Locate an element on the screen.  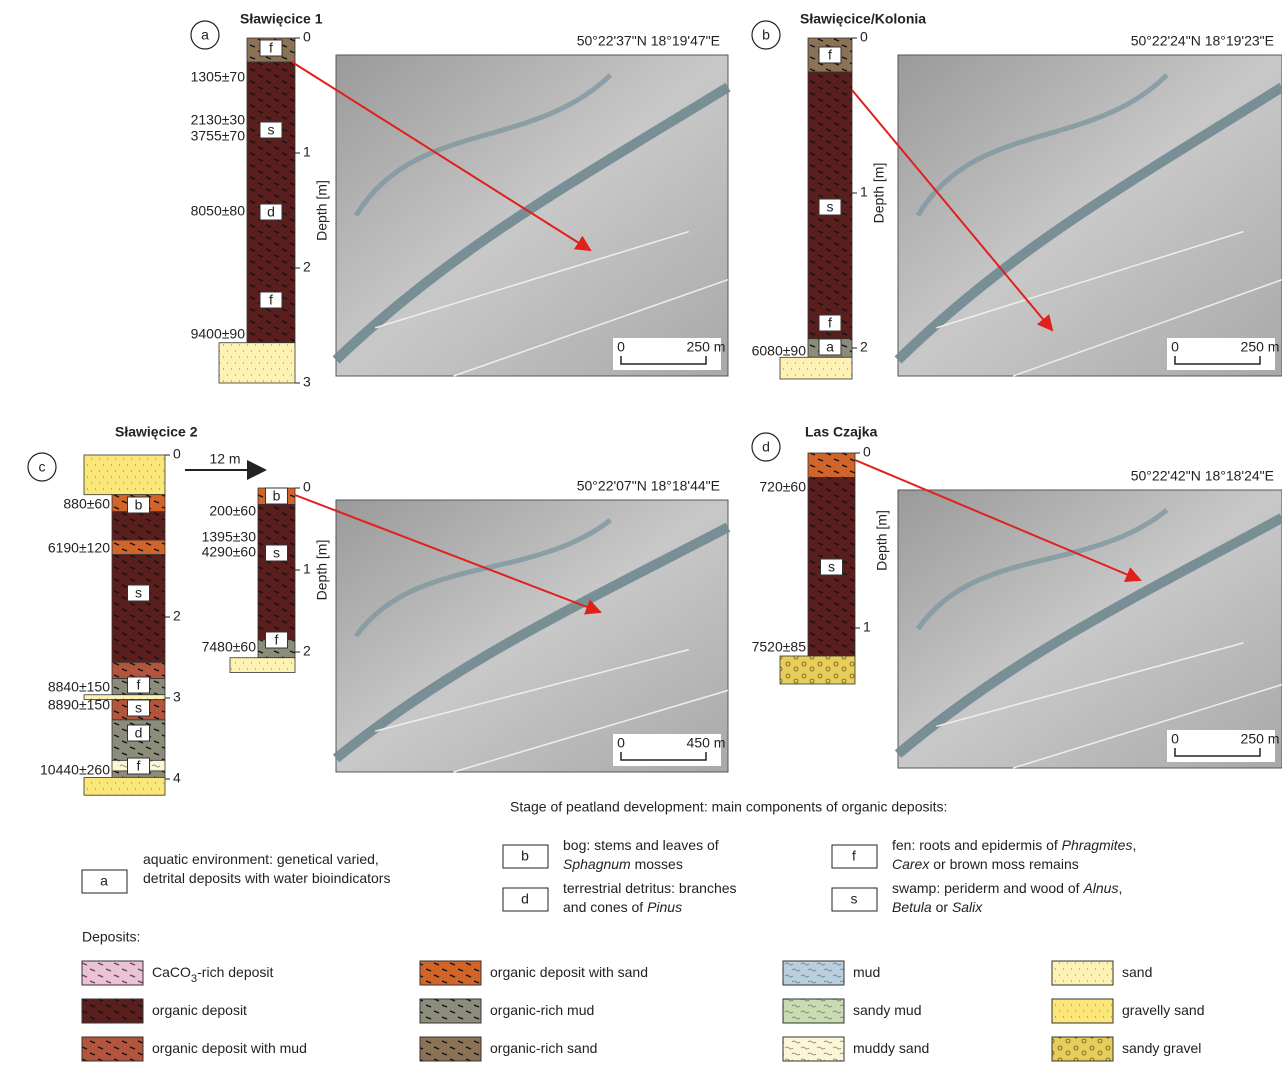
deposit-label: CaCO3-rich deposit is located at coordinates (213, 974).